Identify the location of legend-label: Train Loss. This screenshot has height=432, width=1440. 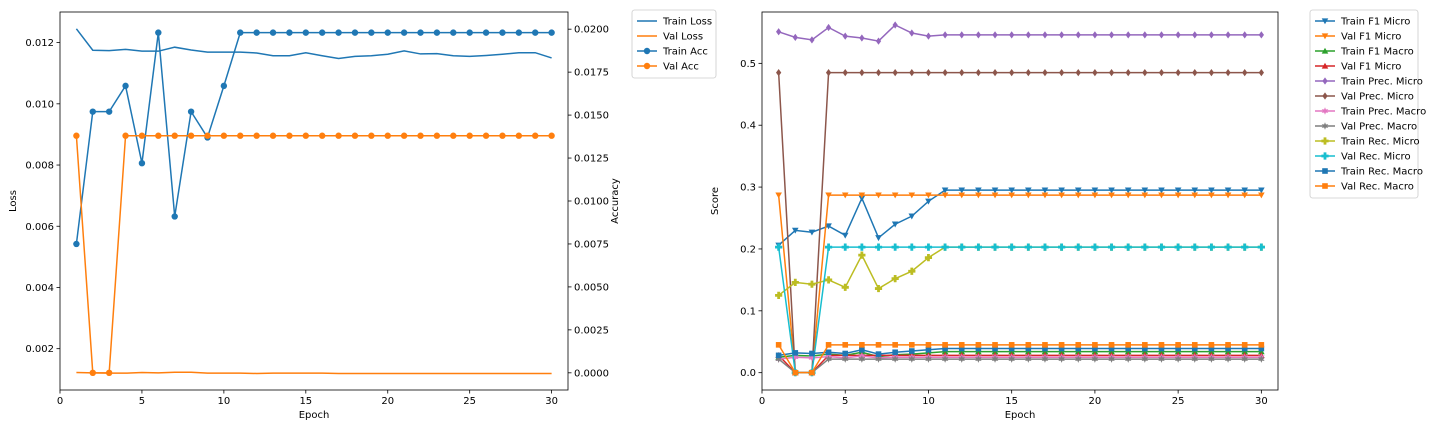
(687, 22).